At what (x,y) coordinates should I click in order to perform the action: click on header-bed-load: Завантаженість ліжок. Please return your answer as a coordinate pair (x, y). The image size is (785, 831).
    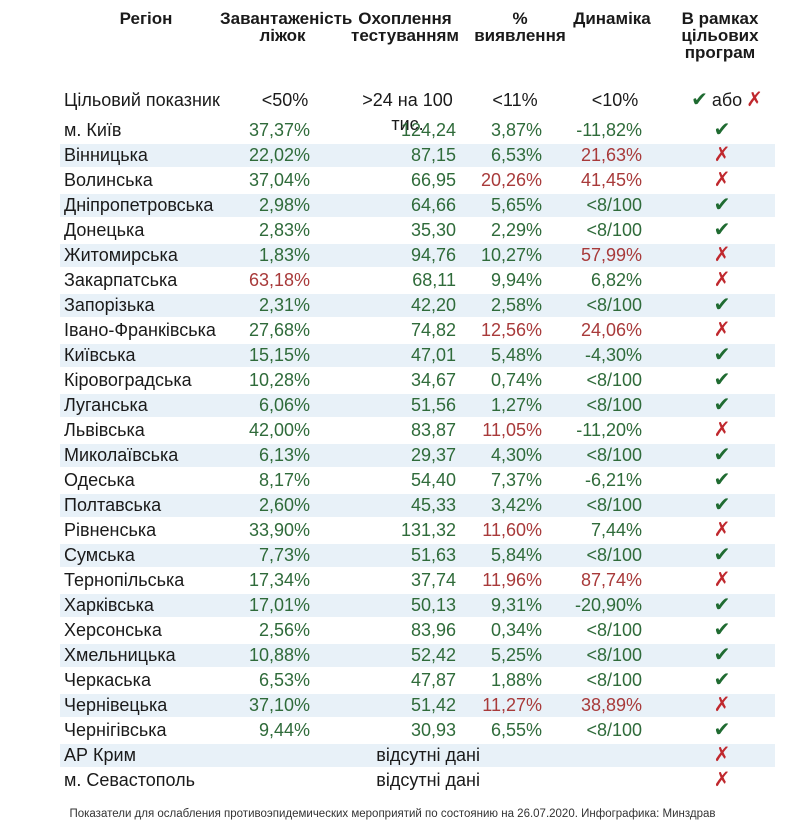
    Looking at the image, I should click on (286, 27).